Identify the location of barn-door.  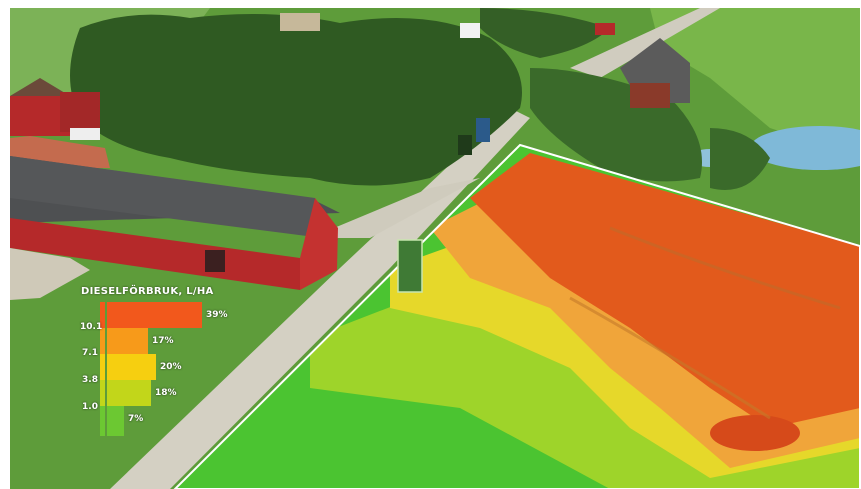
(215, 261).